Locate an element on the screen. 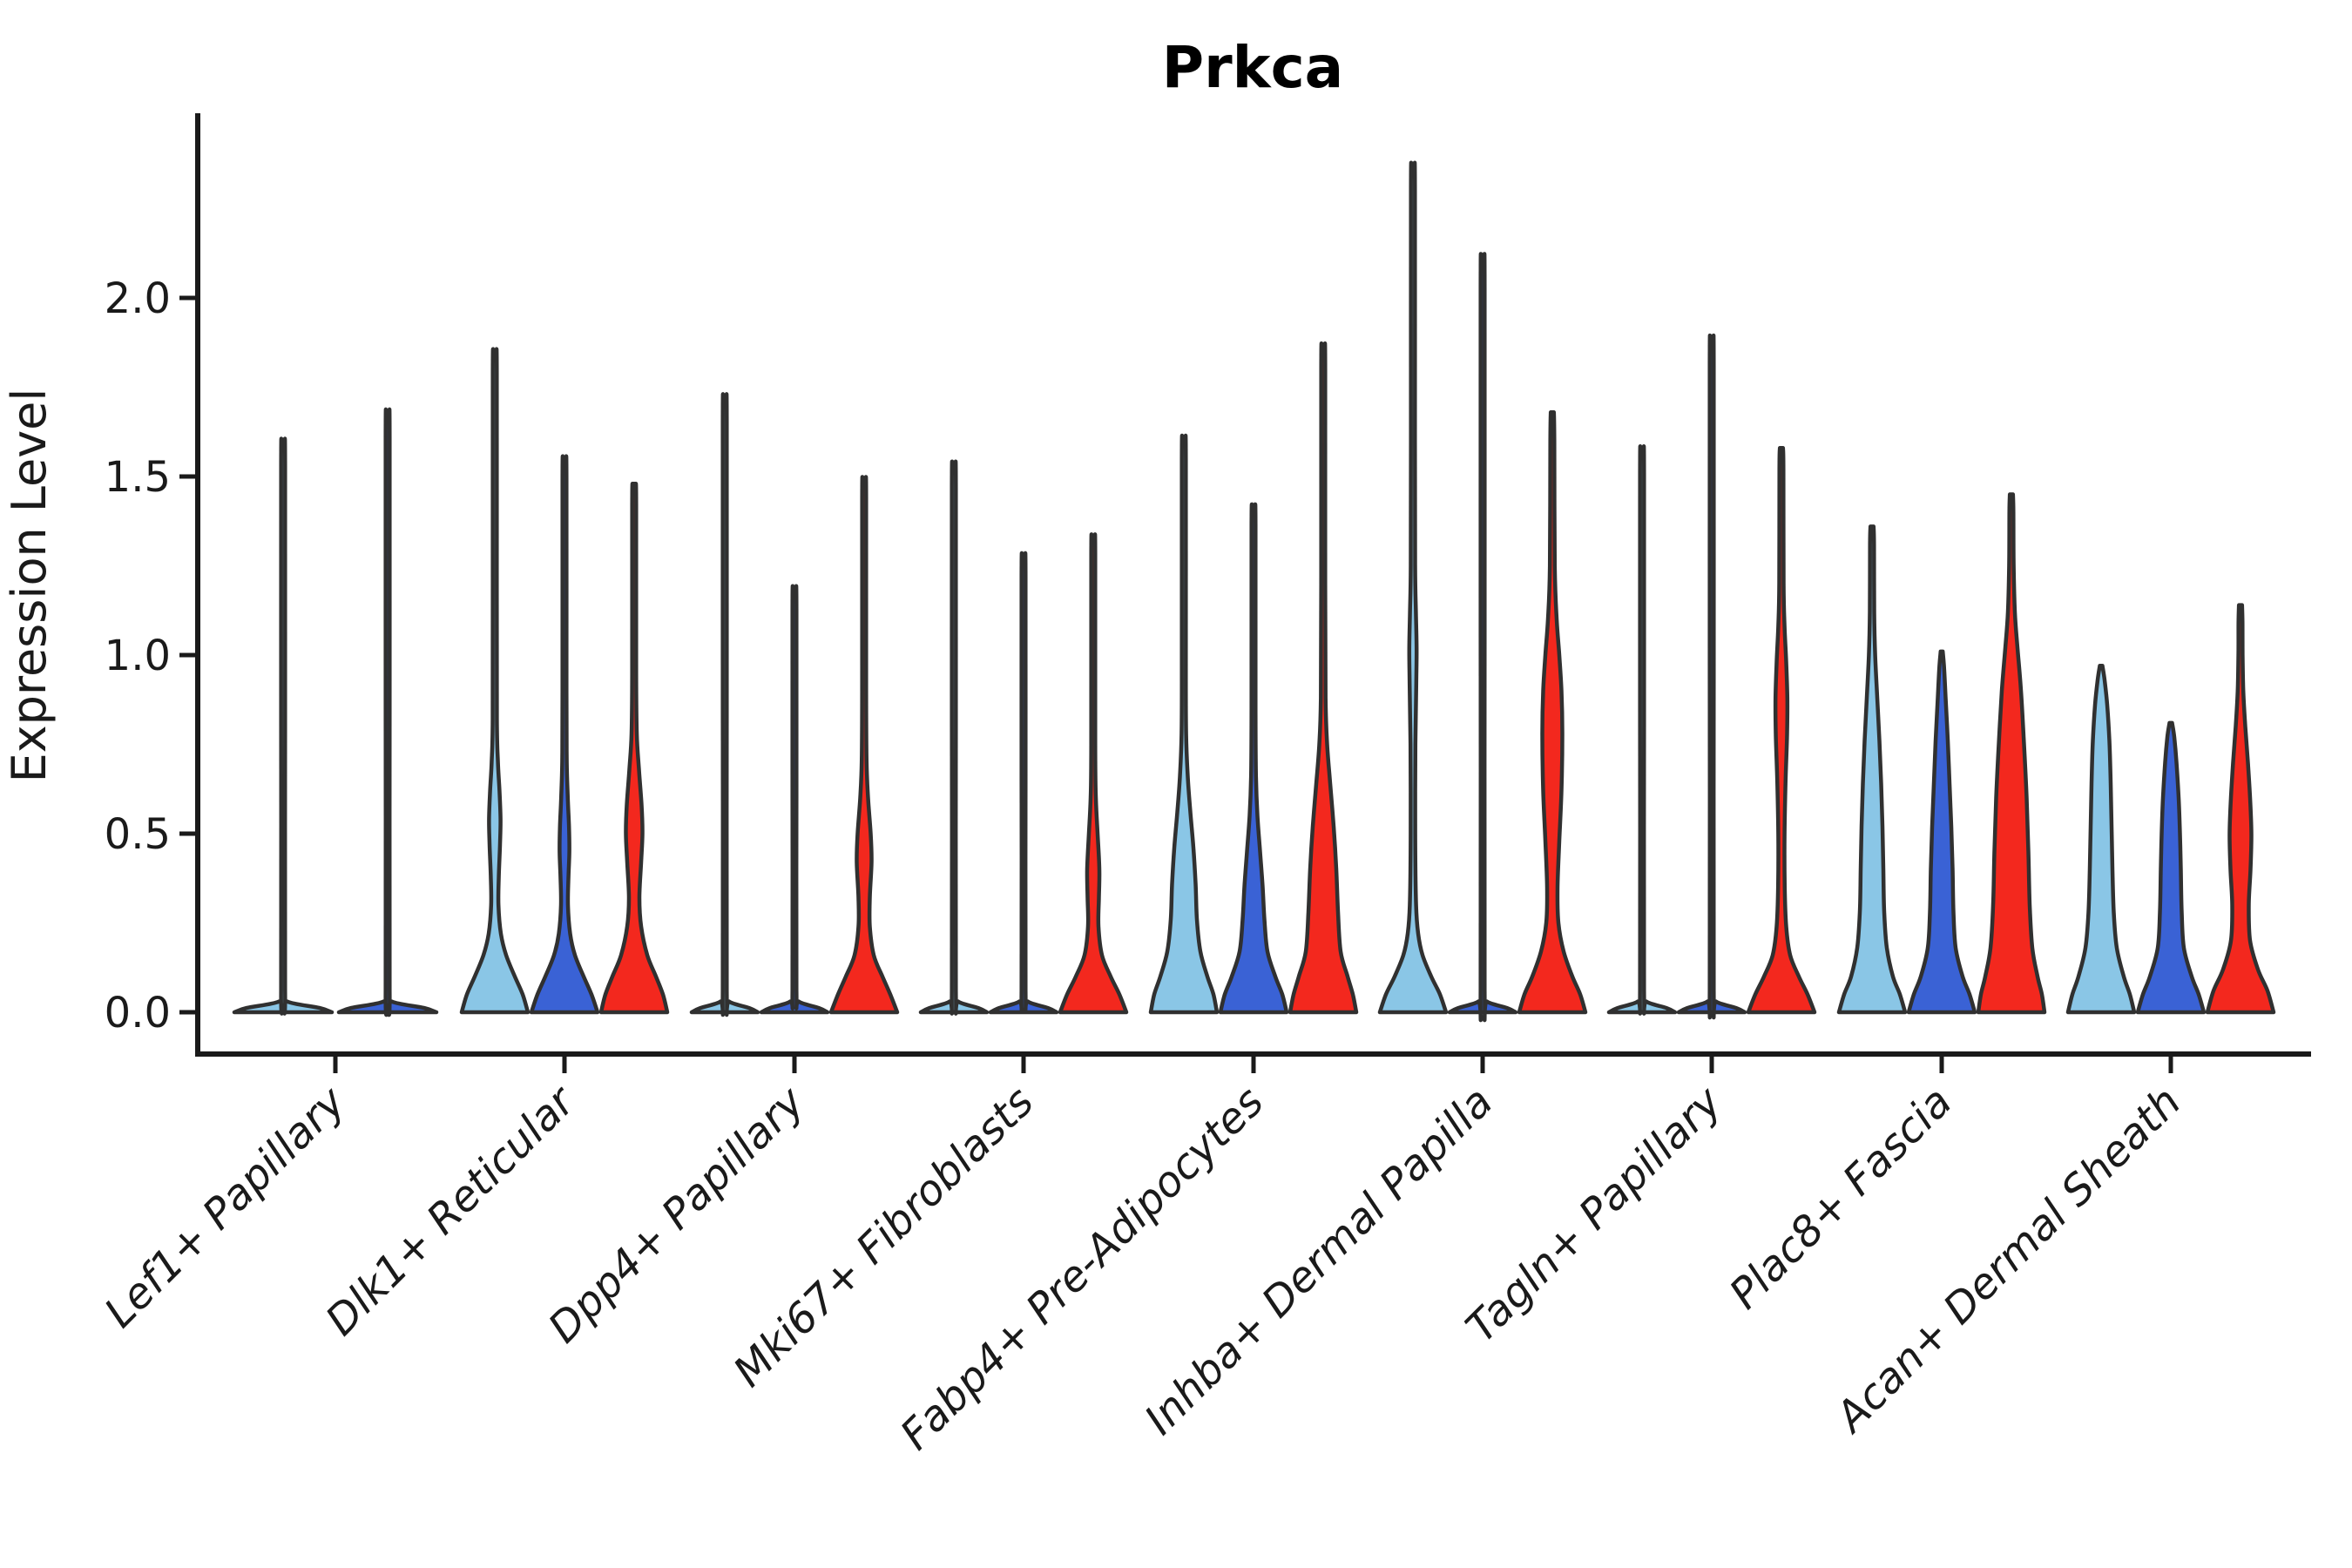 This screenshot has height=1568, width=2352. violin-4-royal-blue is located at coordinates (1253, 758).